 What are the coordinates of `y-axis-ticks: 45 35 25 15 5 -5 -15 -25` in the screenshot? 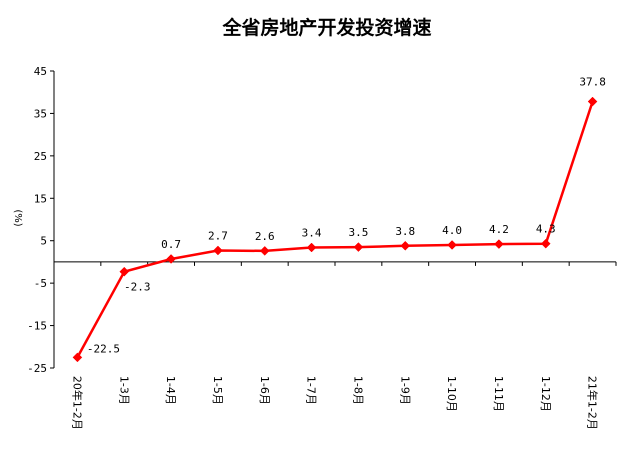 It's located at (40, 220).